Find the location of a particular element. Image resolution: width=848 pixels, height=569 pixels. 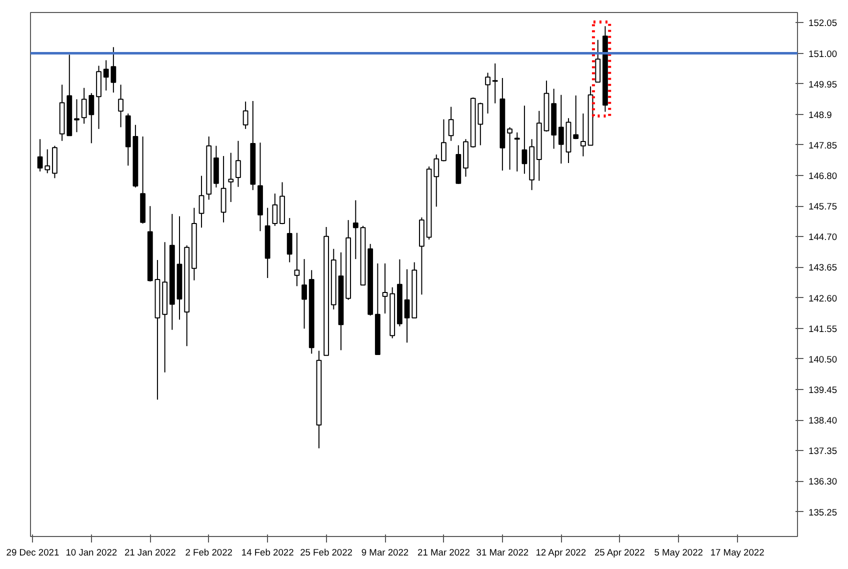

x-tick-label: 21 Mar 2022 is located at coordinates (444, 553).